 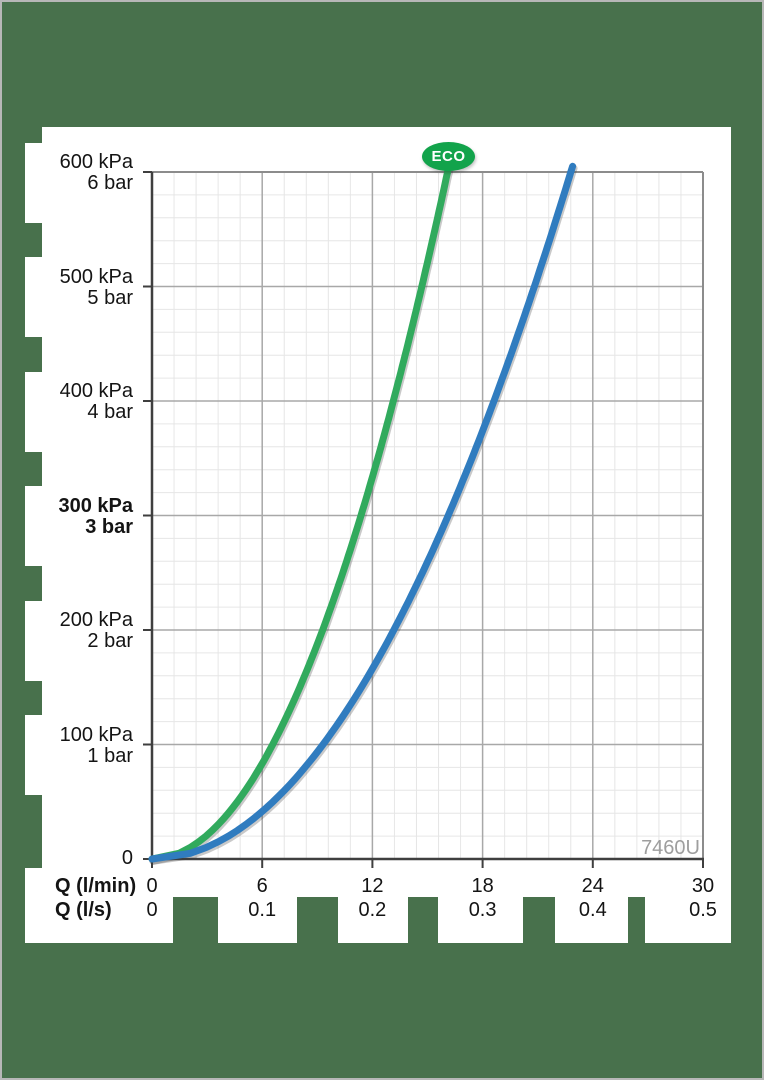 I want to click on x-tick-lmin-24: 24, so click(x=592, y=886).